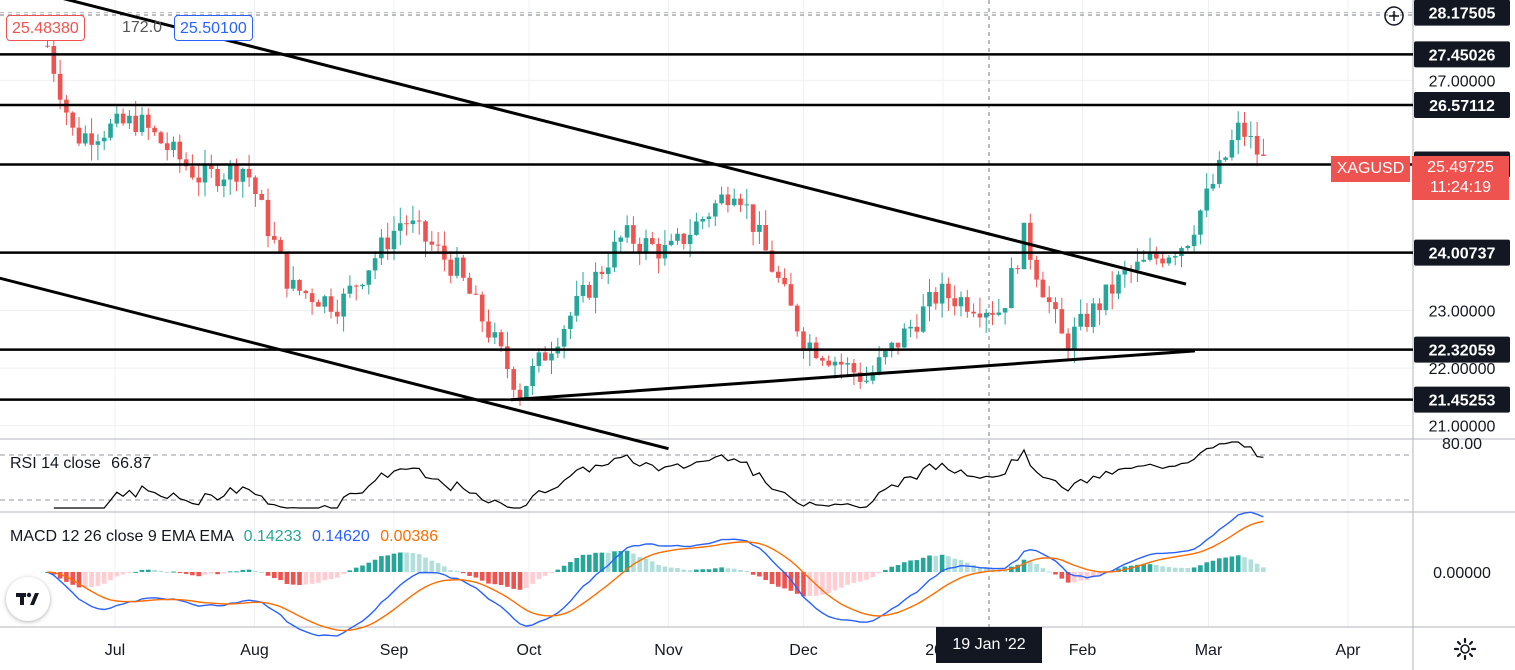  I want to click on ask-price: 25.50100, so click(213, 28).